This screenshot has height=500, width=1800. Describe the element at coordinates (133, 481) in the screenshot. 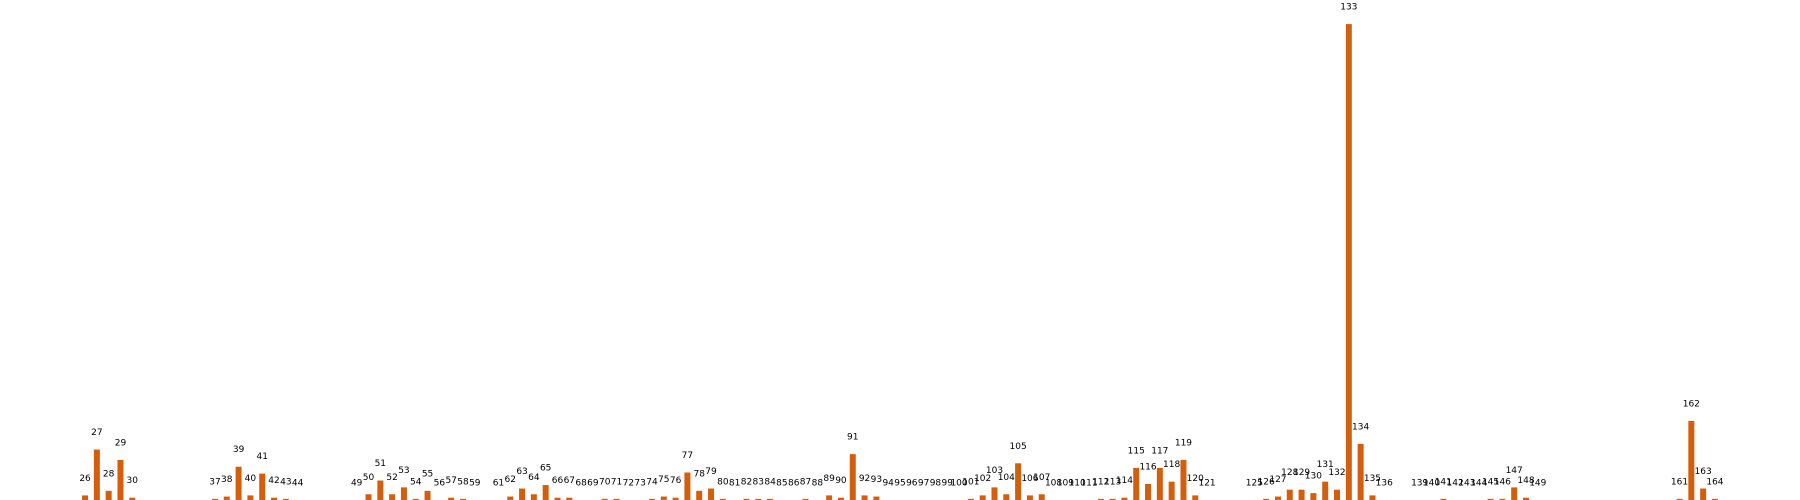

I see `bar-label: 30` at that location.